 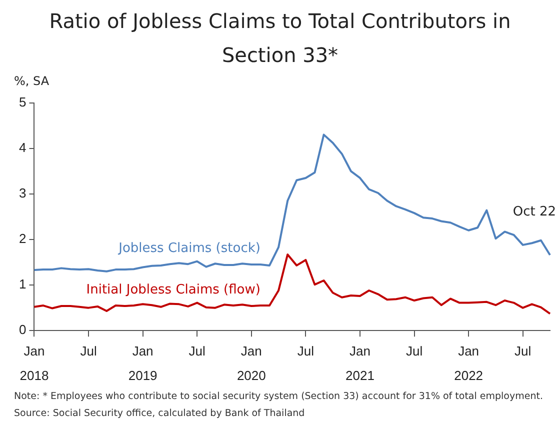 I want to click on y-tick-label: 0, so click(x=22, y=330).